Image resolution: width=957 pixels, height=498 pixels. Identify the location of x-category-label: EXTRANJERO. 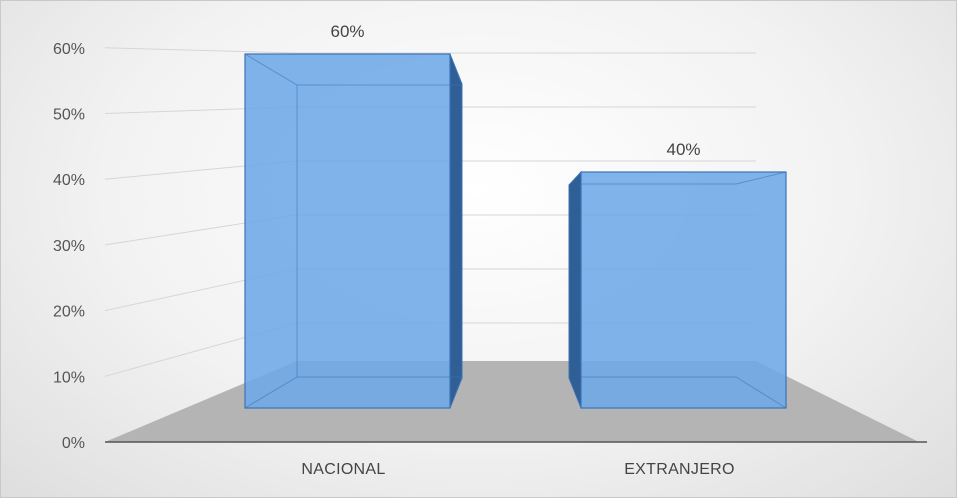
(679, 469).